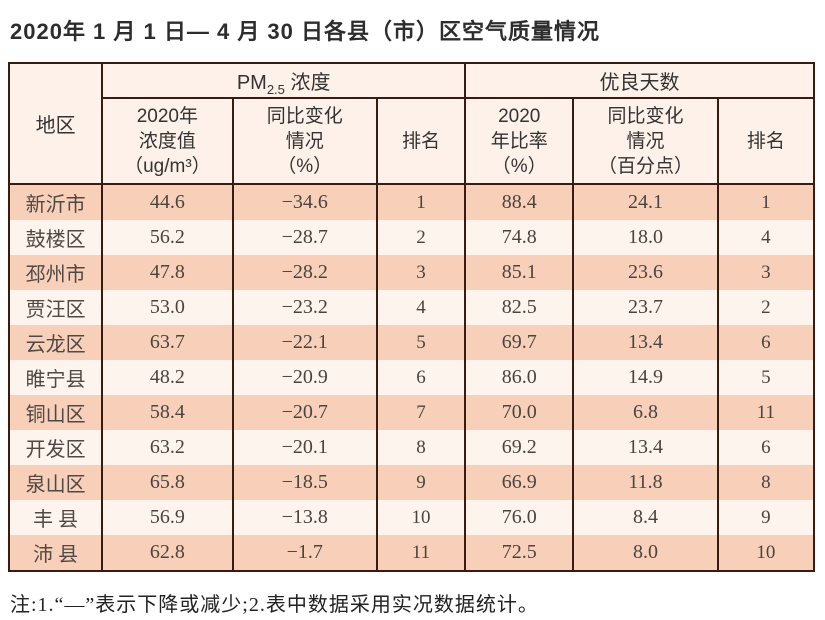 The image size is (825, 620). I want to click on column-header-gd-ratio: 2020 年比率 （%）, so click(519, 141).